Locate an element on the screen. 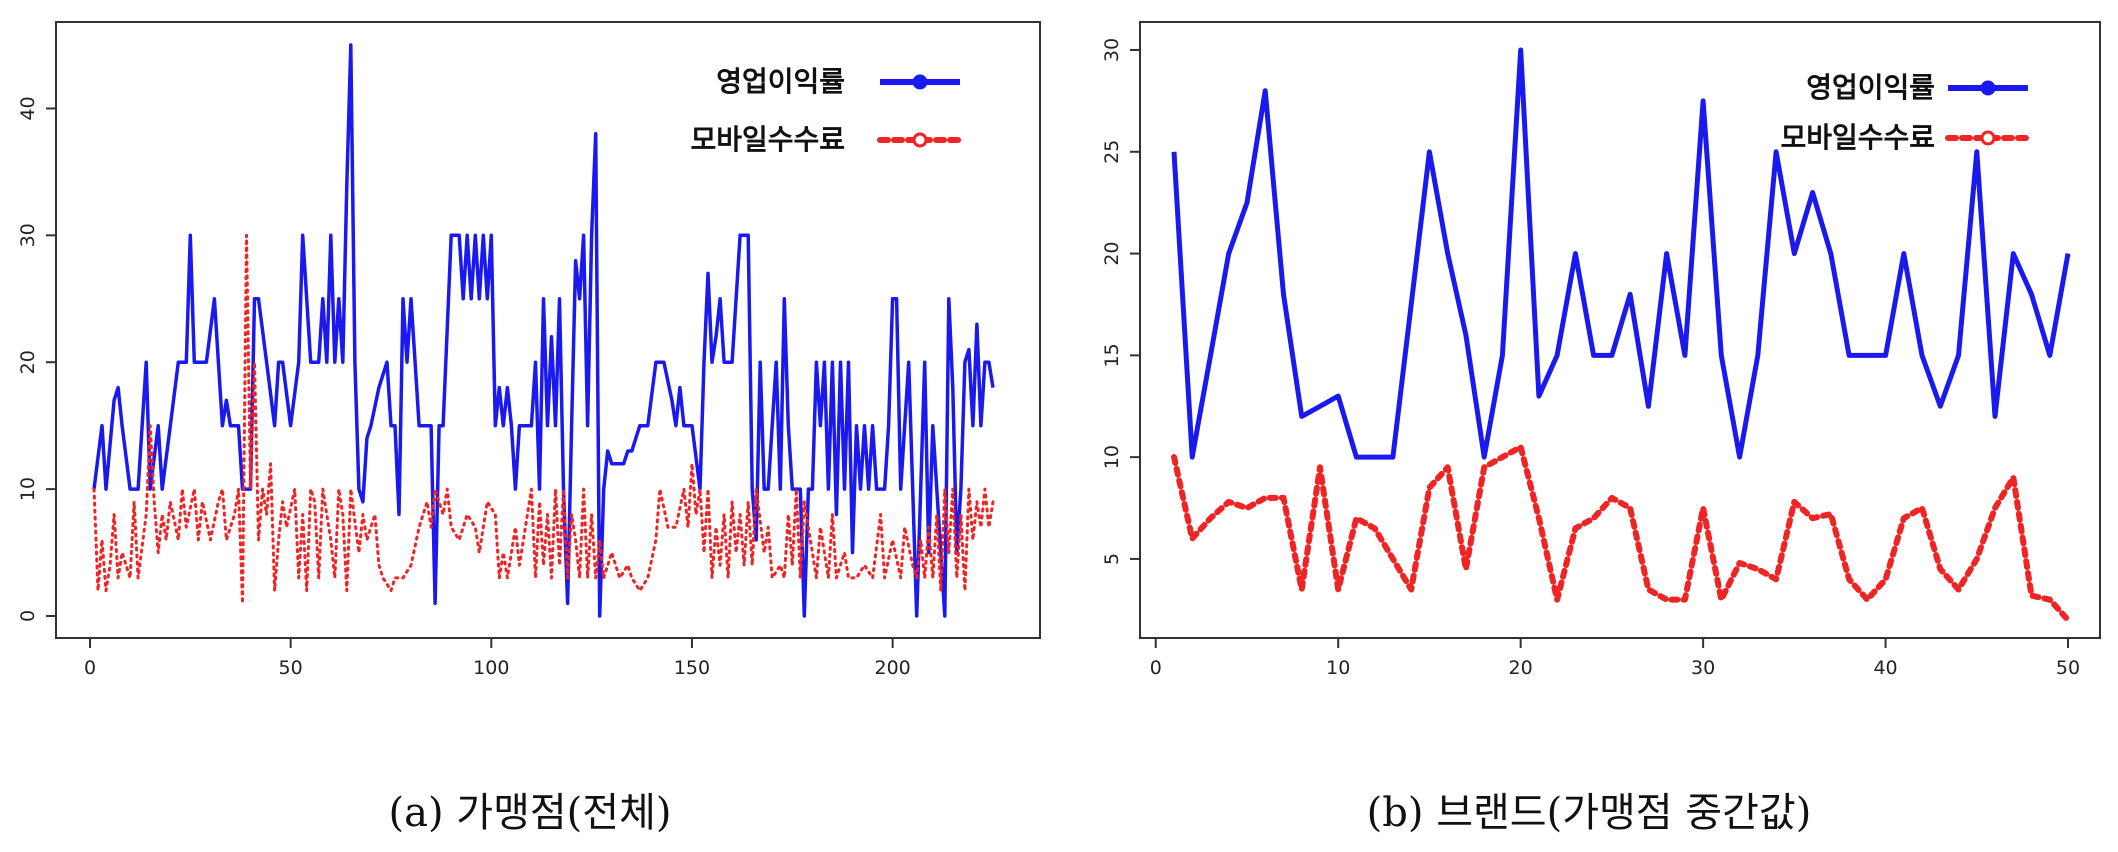 This screenshot has width=2118, height=852. x-tick-label: 40 is located at coordinates (1885, 668).